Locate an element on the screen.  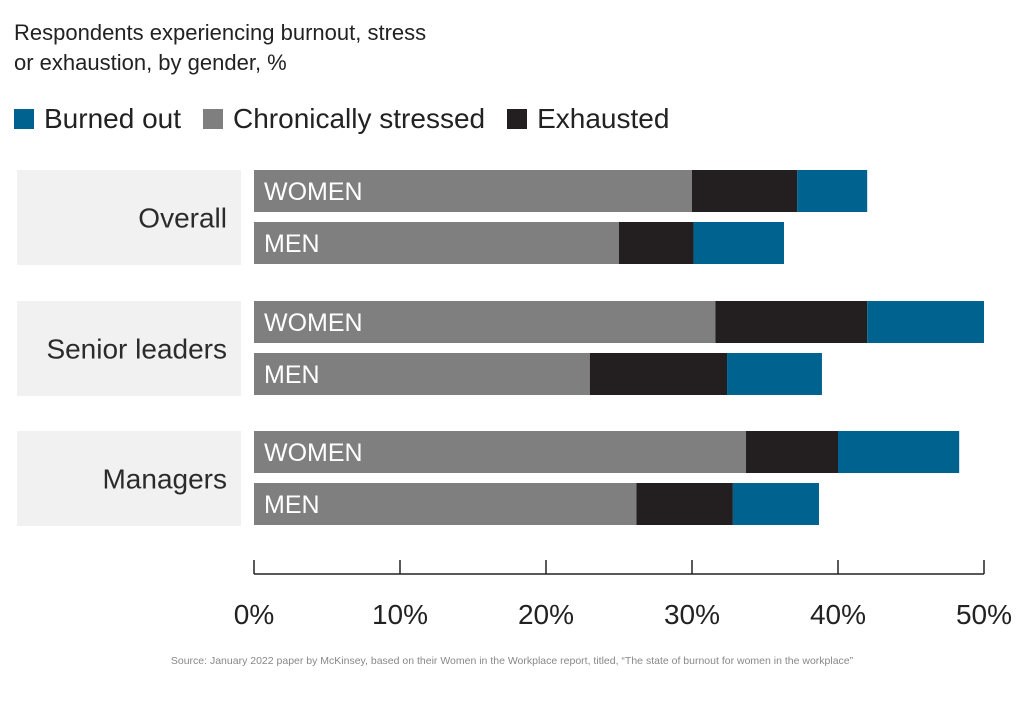
bar-segment-managers-women-burned-out is located at coordinates (899, 452).